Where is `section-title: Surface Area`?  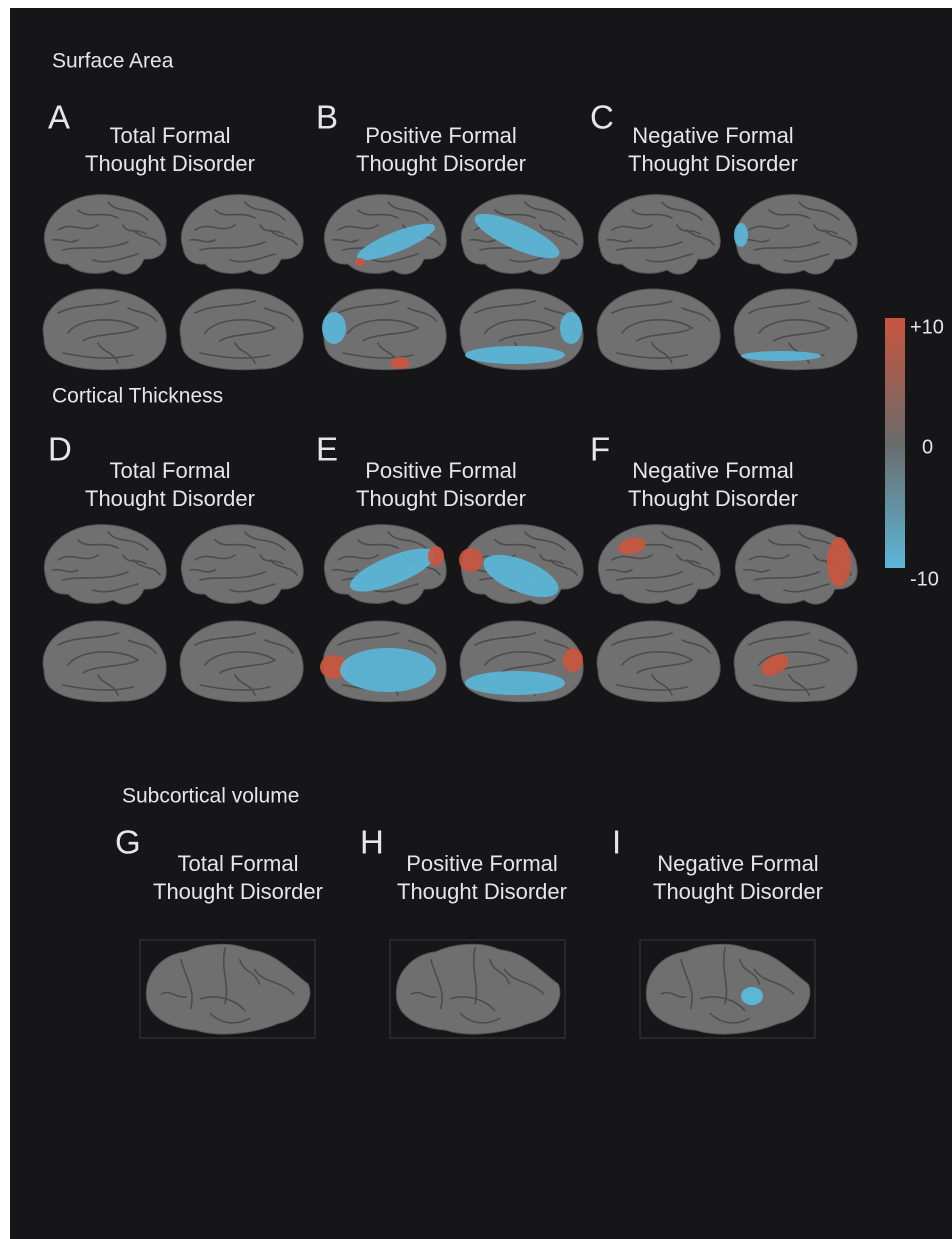 section-title: Surface Area is located at coordinates (113, 61).